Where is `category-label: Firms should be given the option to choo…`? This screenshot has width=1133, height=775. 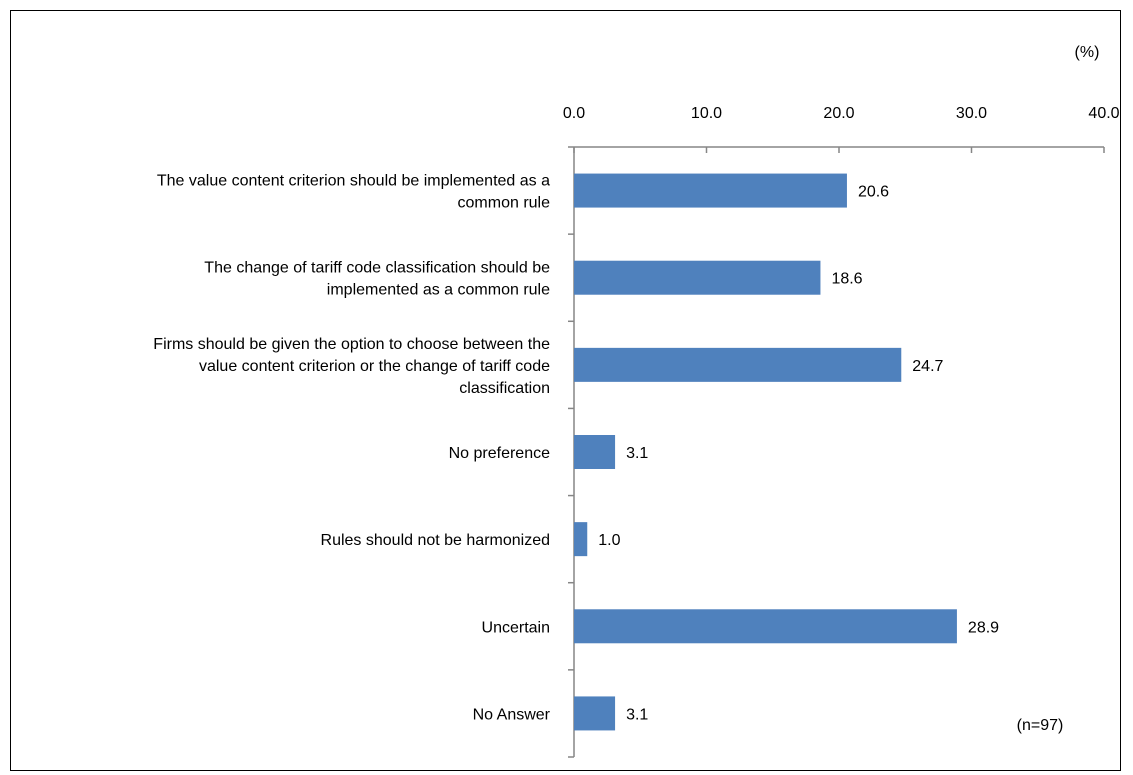 category-label: Firms should be given the option to choo… is located at coordinates (351, 366).